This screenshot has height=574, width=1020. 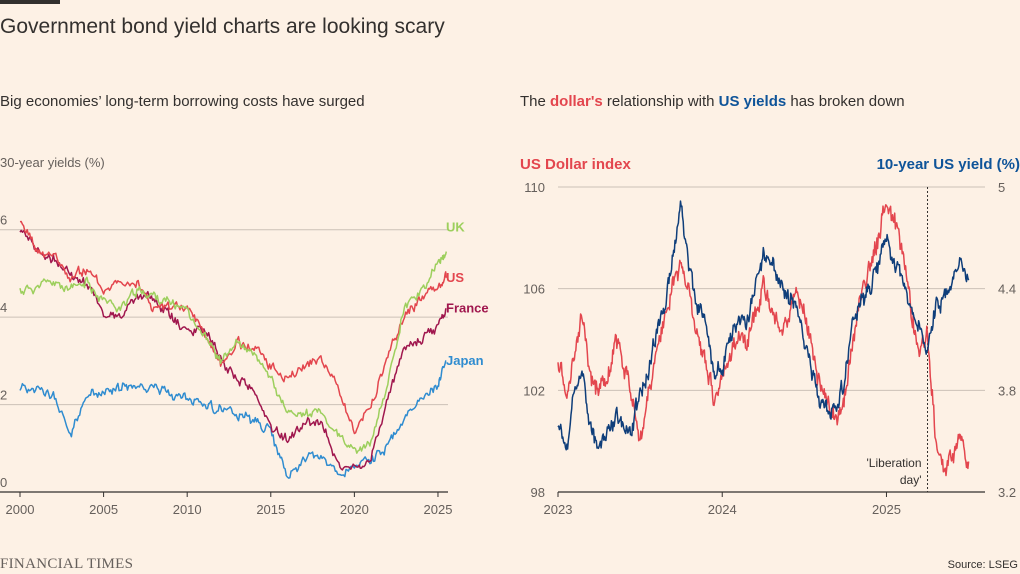 What do you see at coordinates (575, 164) in the screenshot?
I see `dollar-axis-title: US Dollar index` at bounding box center [575, 164].